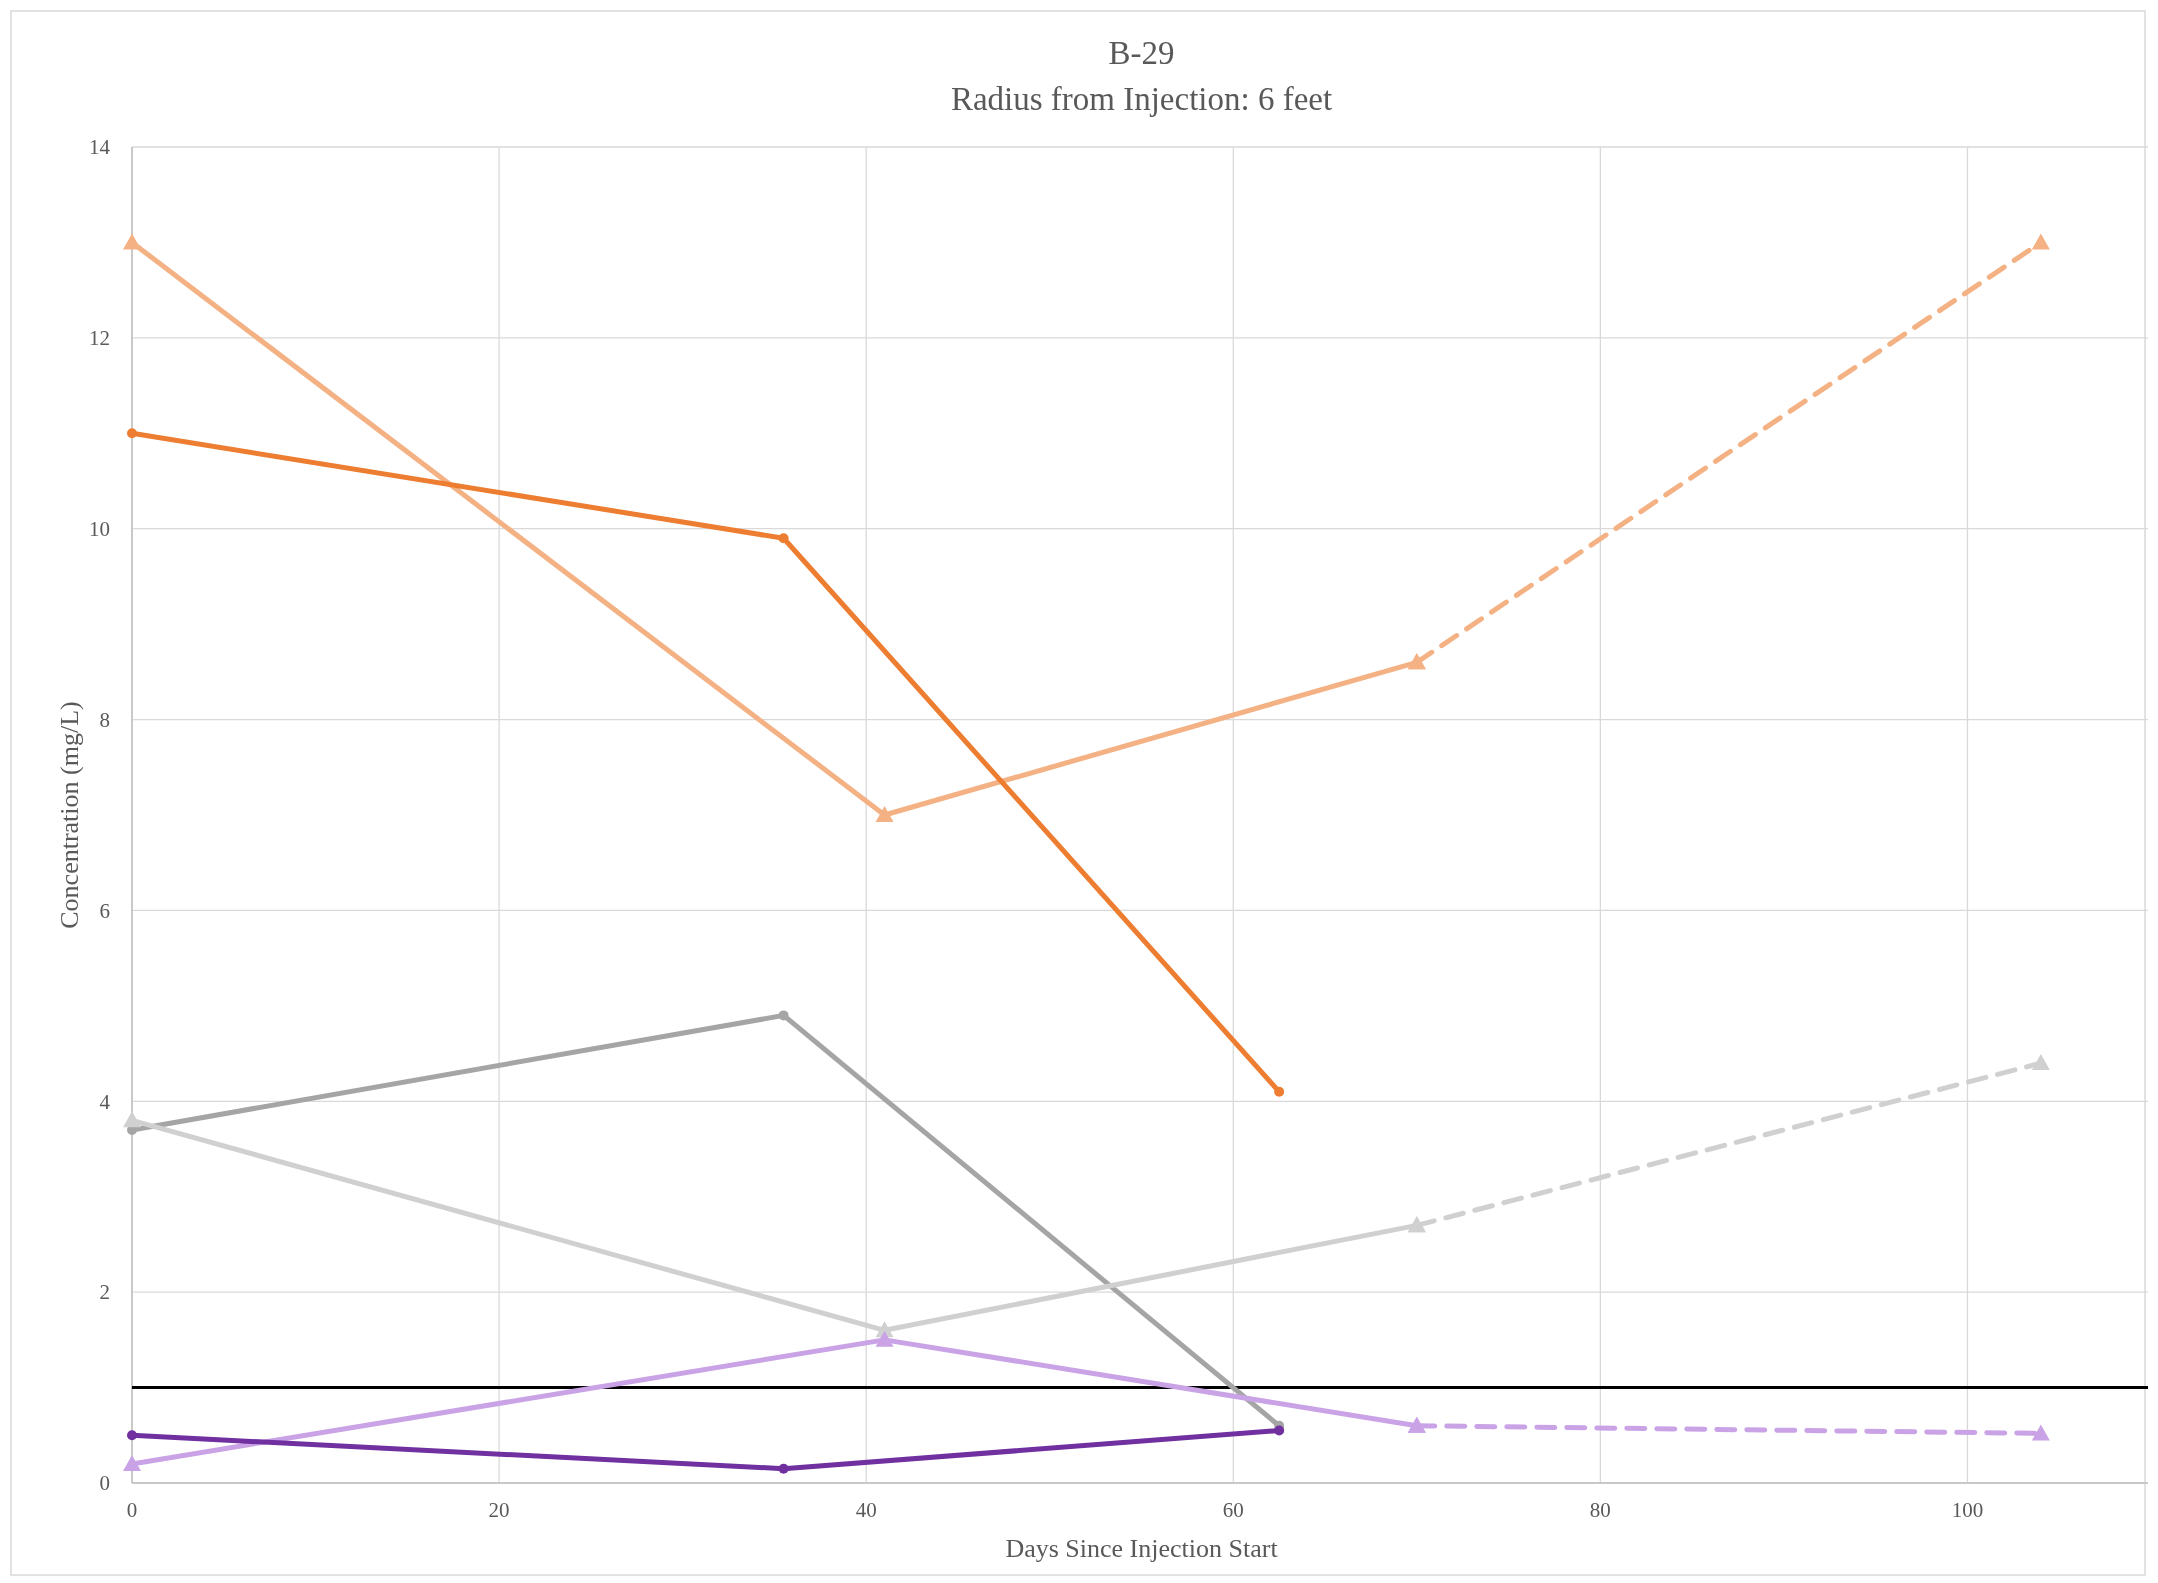 This screenshot has height=1583, width=2158. Describe the element at coordinates (1141, 53) in the screenshot. I see `chart-title: B-29` at that location.